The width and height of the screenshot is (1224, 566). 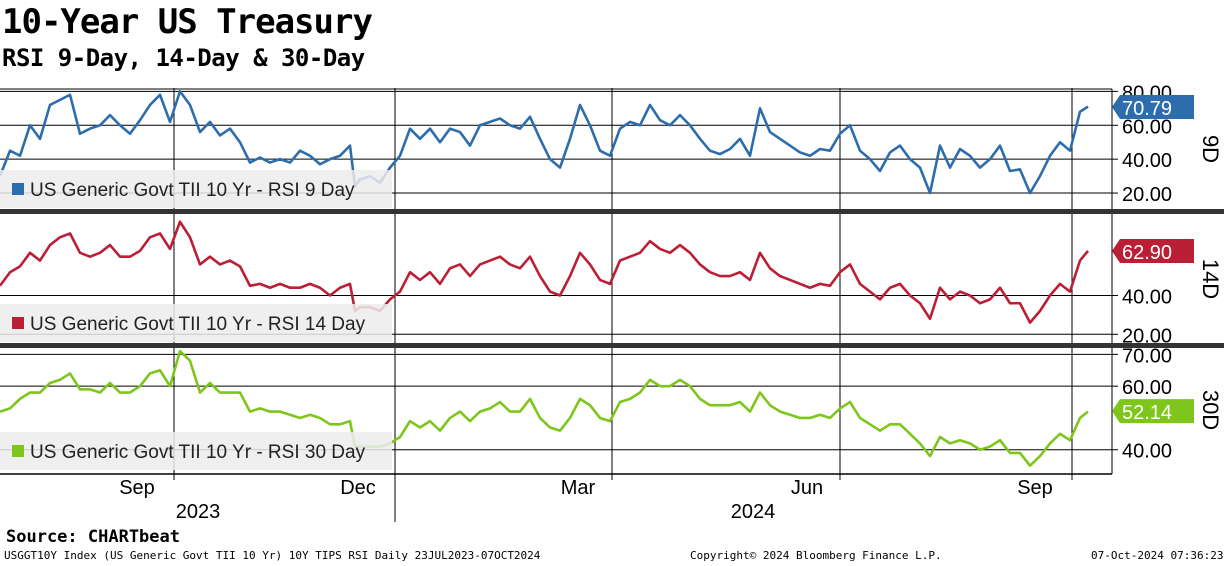 What do you see at coordinates (753, 512) in the screenshot?
I see `x-year-label: 2024` at bounding box center [753, 512].